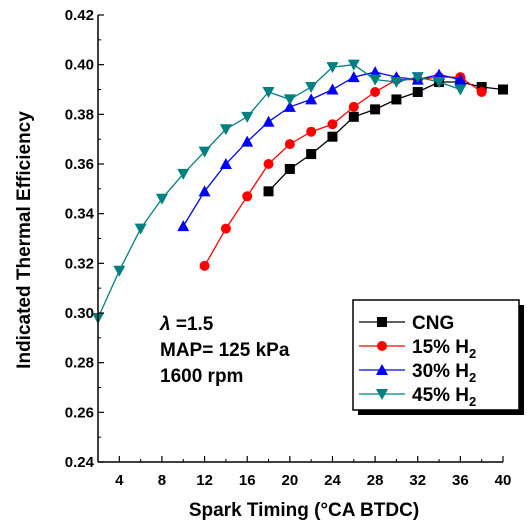  I want to click on y-tick-label: 0.34, so click(80, 214).